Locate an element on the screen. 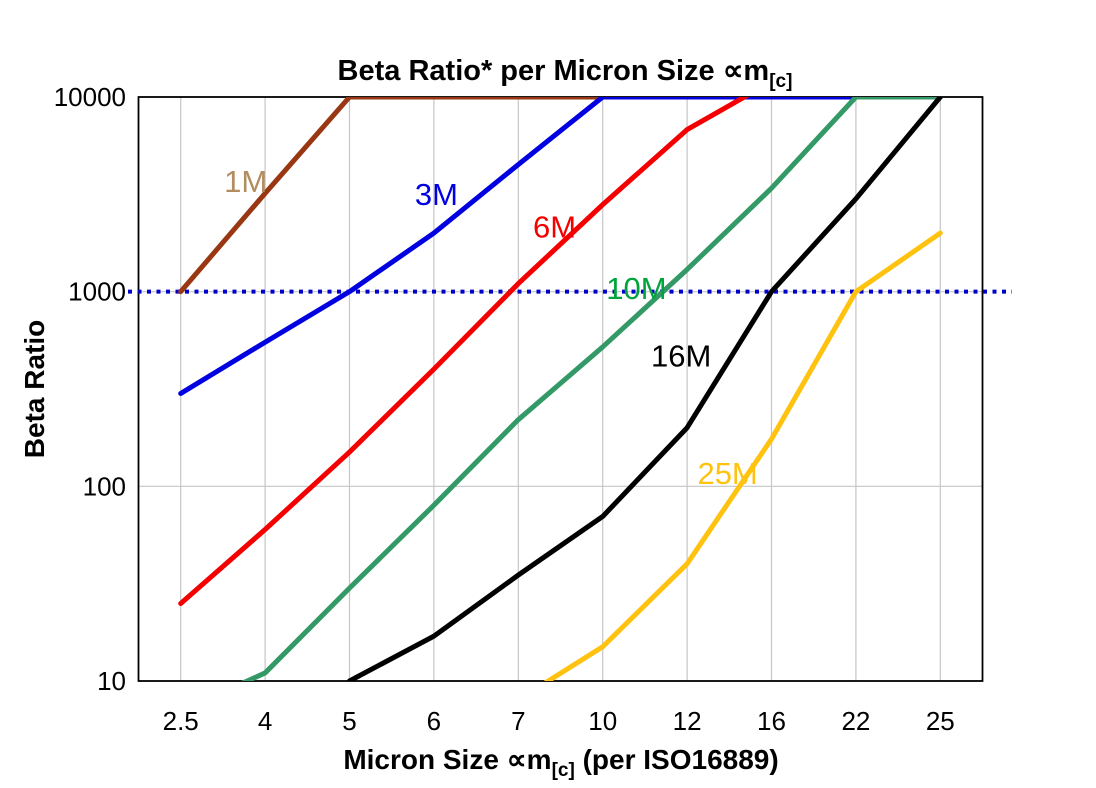  series-label-3M: 3M is located at coordinates (436, 194).